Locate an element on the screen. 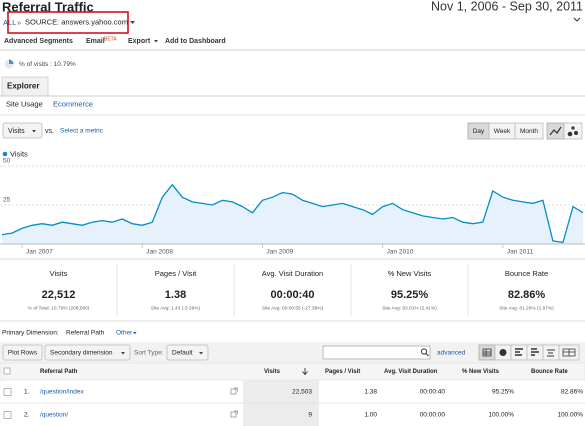  segment-icon-slice is located at coordinates (11, 61).